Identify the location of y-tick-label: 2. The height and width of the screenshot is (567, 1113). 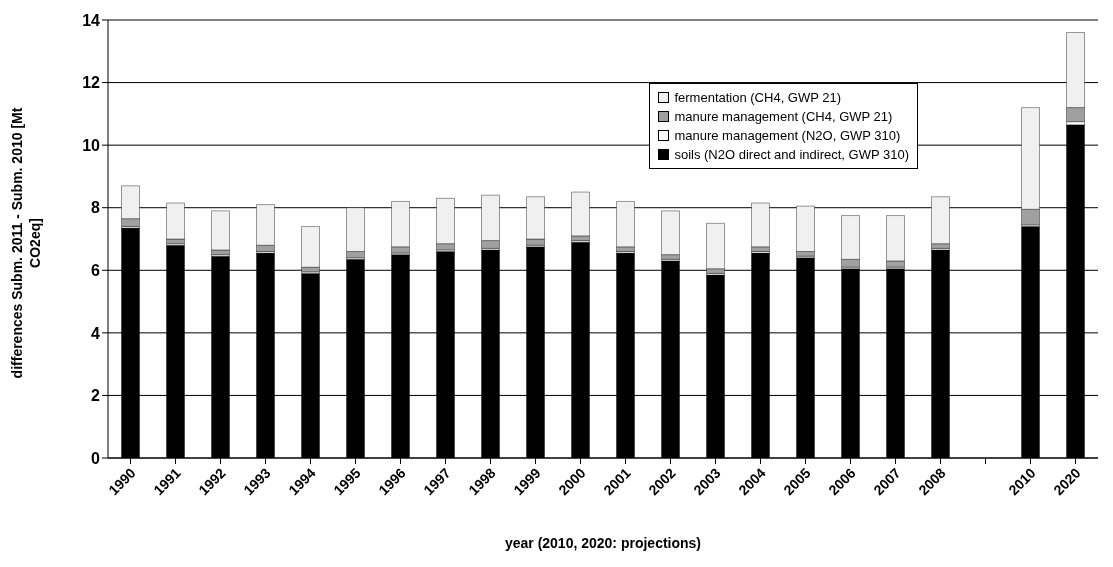
(96, 396).